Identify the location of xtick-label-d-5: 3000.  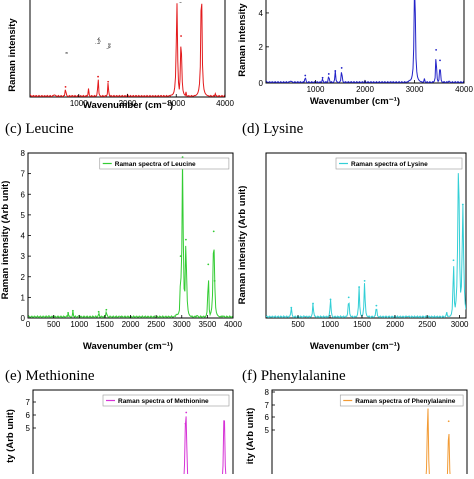
(460, 324).